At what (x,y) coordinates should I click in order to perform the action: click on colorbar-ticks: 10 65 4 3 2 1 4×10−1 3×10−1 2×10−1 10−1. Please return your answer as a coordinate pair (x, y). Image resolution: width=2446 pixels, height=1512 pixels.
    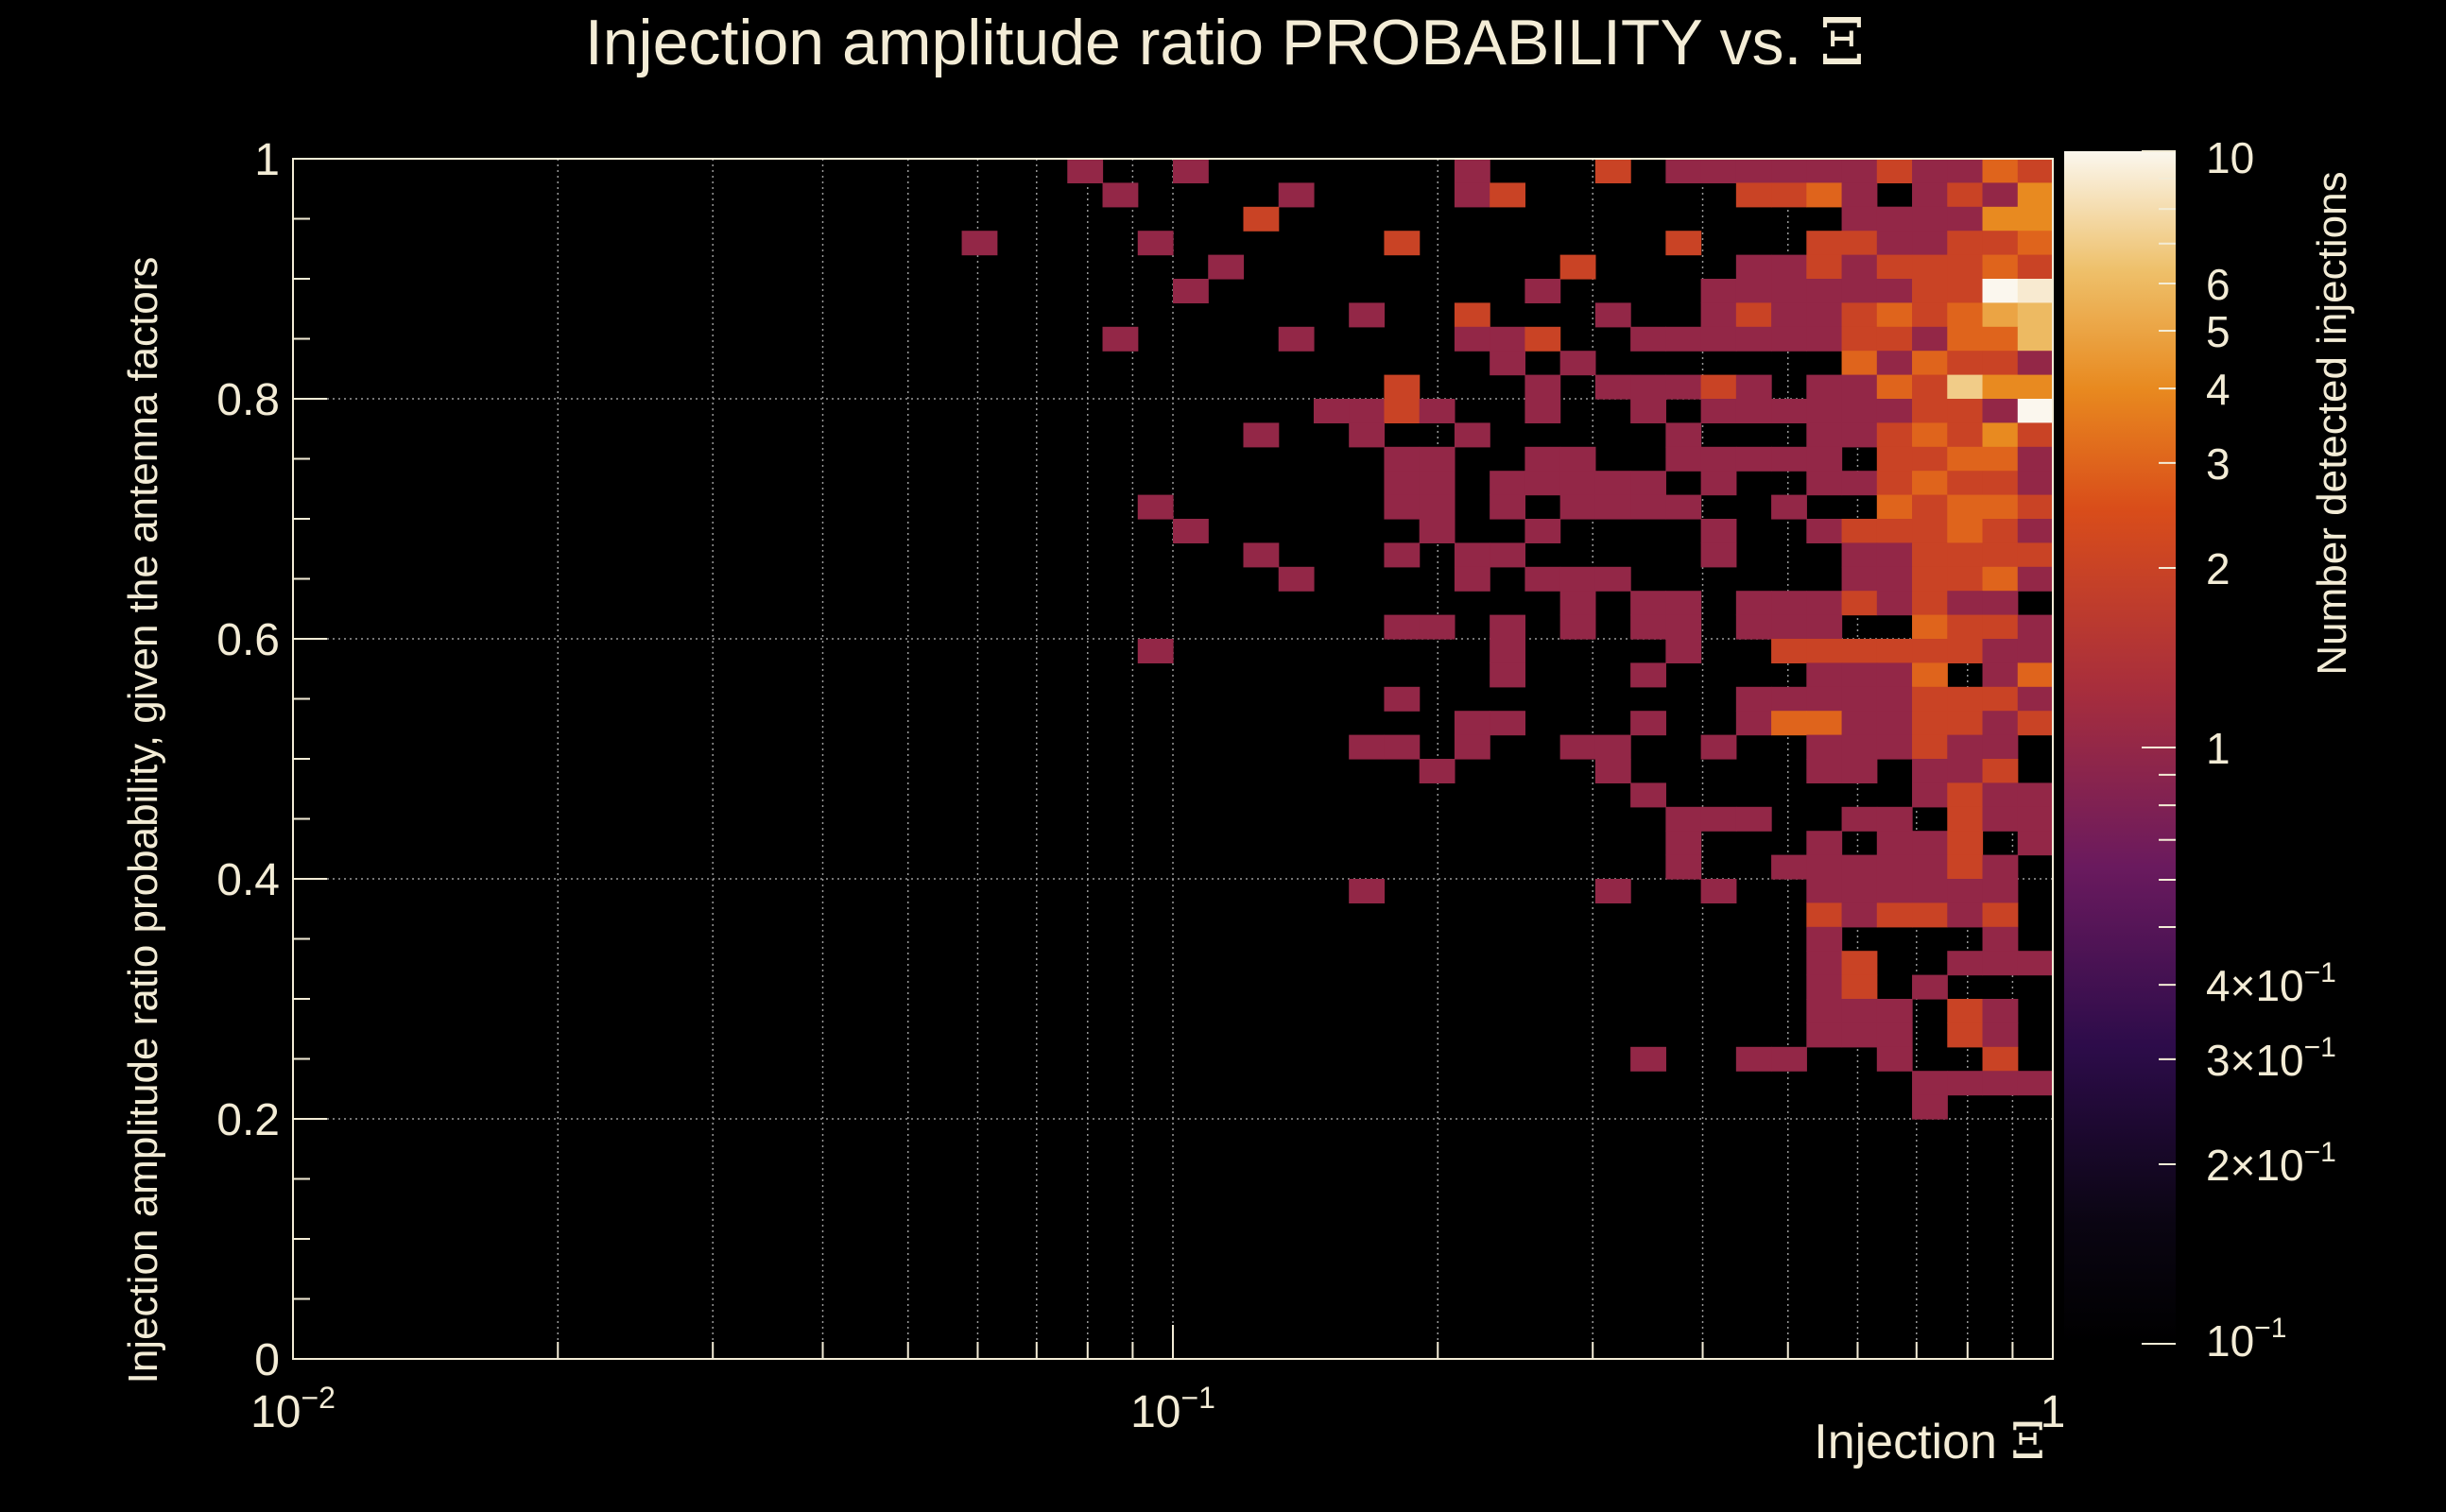
    Looking at the image, I should click on (2239, 749).